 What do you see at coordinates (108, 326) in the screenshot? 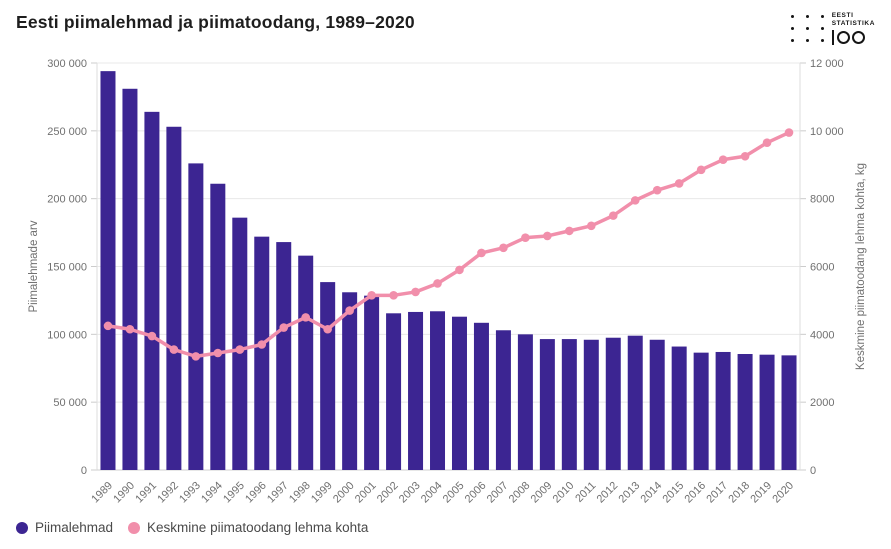
I see `milk-yield-point-1989` at bounding box center [108, 326].